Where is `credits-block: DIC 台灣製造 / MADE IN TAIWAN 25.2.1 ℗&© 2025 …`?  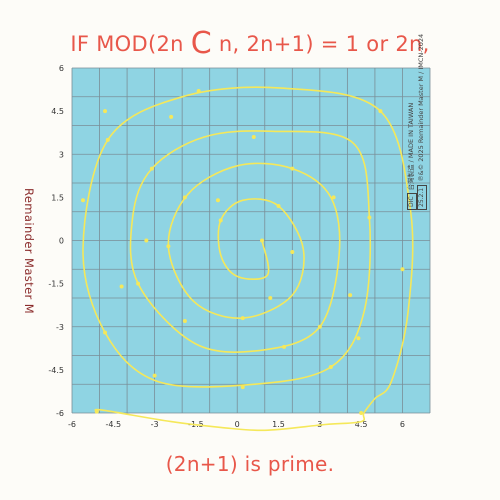 credits-block: DIC 台灣製造 / MADE IN TAIWAN 25.2.1 ℗&© 2025 … is located at coordinates (417, 110).